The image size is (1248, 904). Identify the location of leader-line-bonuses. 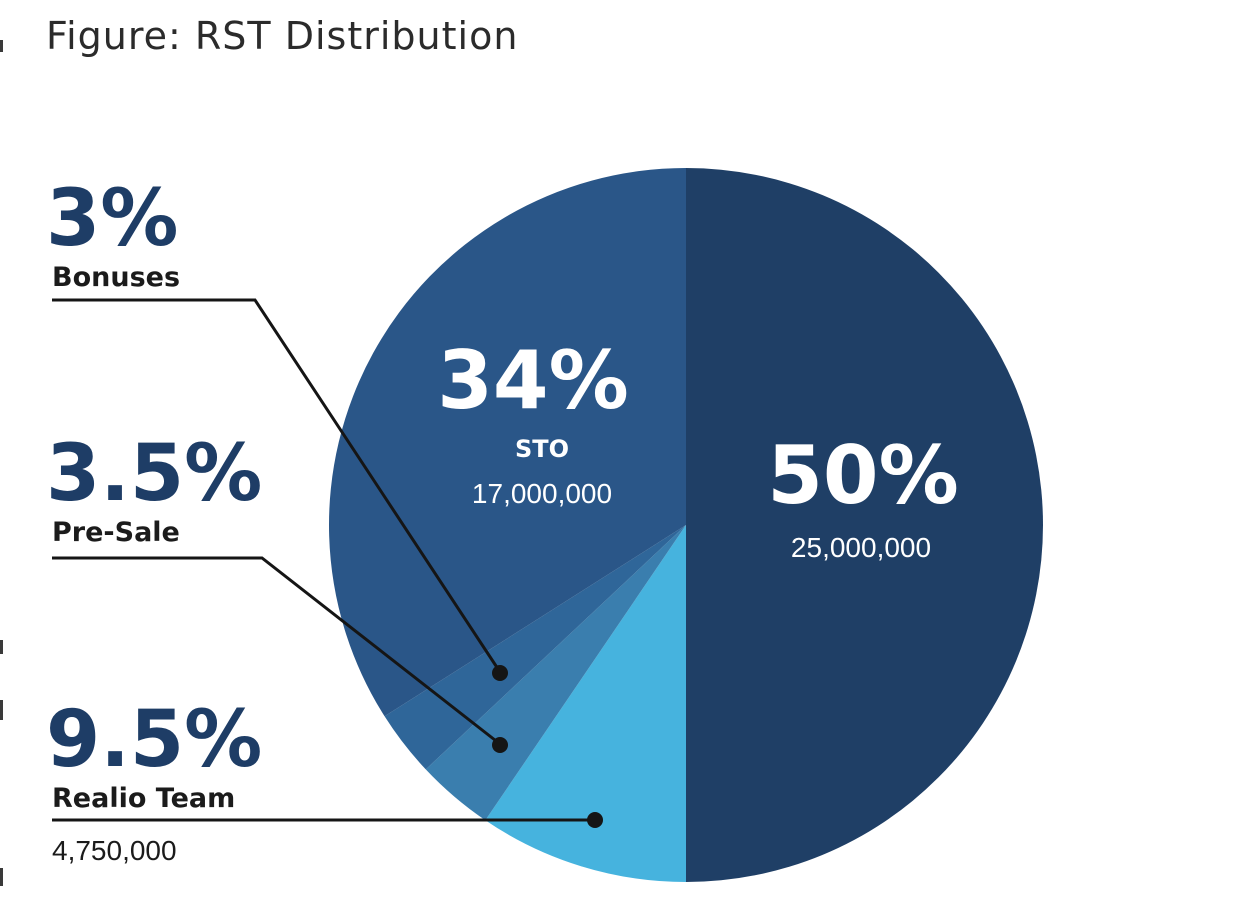
(277, 485).